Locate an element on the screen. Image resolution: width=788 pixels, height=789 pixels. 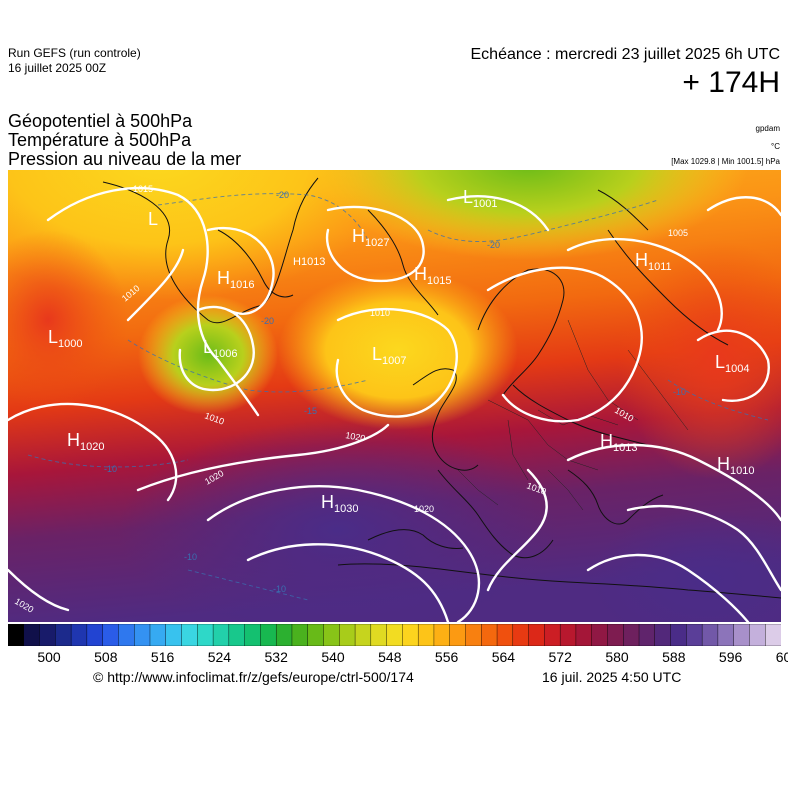
isobar-label: 1005 is located at coordinates (678, 233).